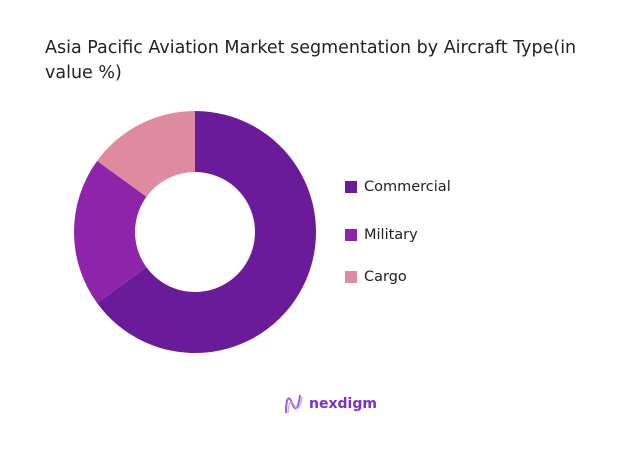 The height and width of the screenshot is (453, 617). Describe the element at coordinates (407, 187) in the screenshot. I see `legend-label: Commercial` at that location.